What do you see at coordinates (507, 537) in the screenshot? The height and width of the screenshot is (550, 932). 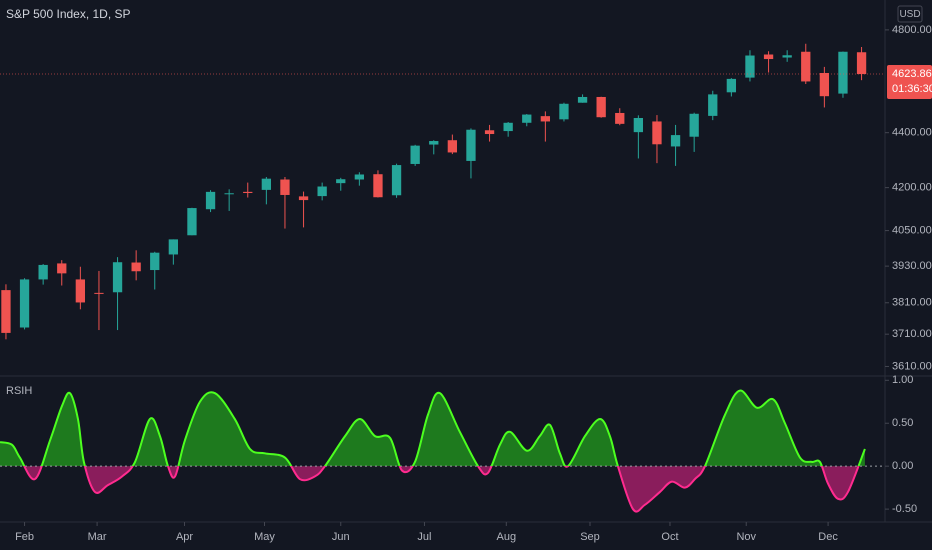 I see `x-tick-label: Aug` at bounding box center [507, 537].